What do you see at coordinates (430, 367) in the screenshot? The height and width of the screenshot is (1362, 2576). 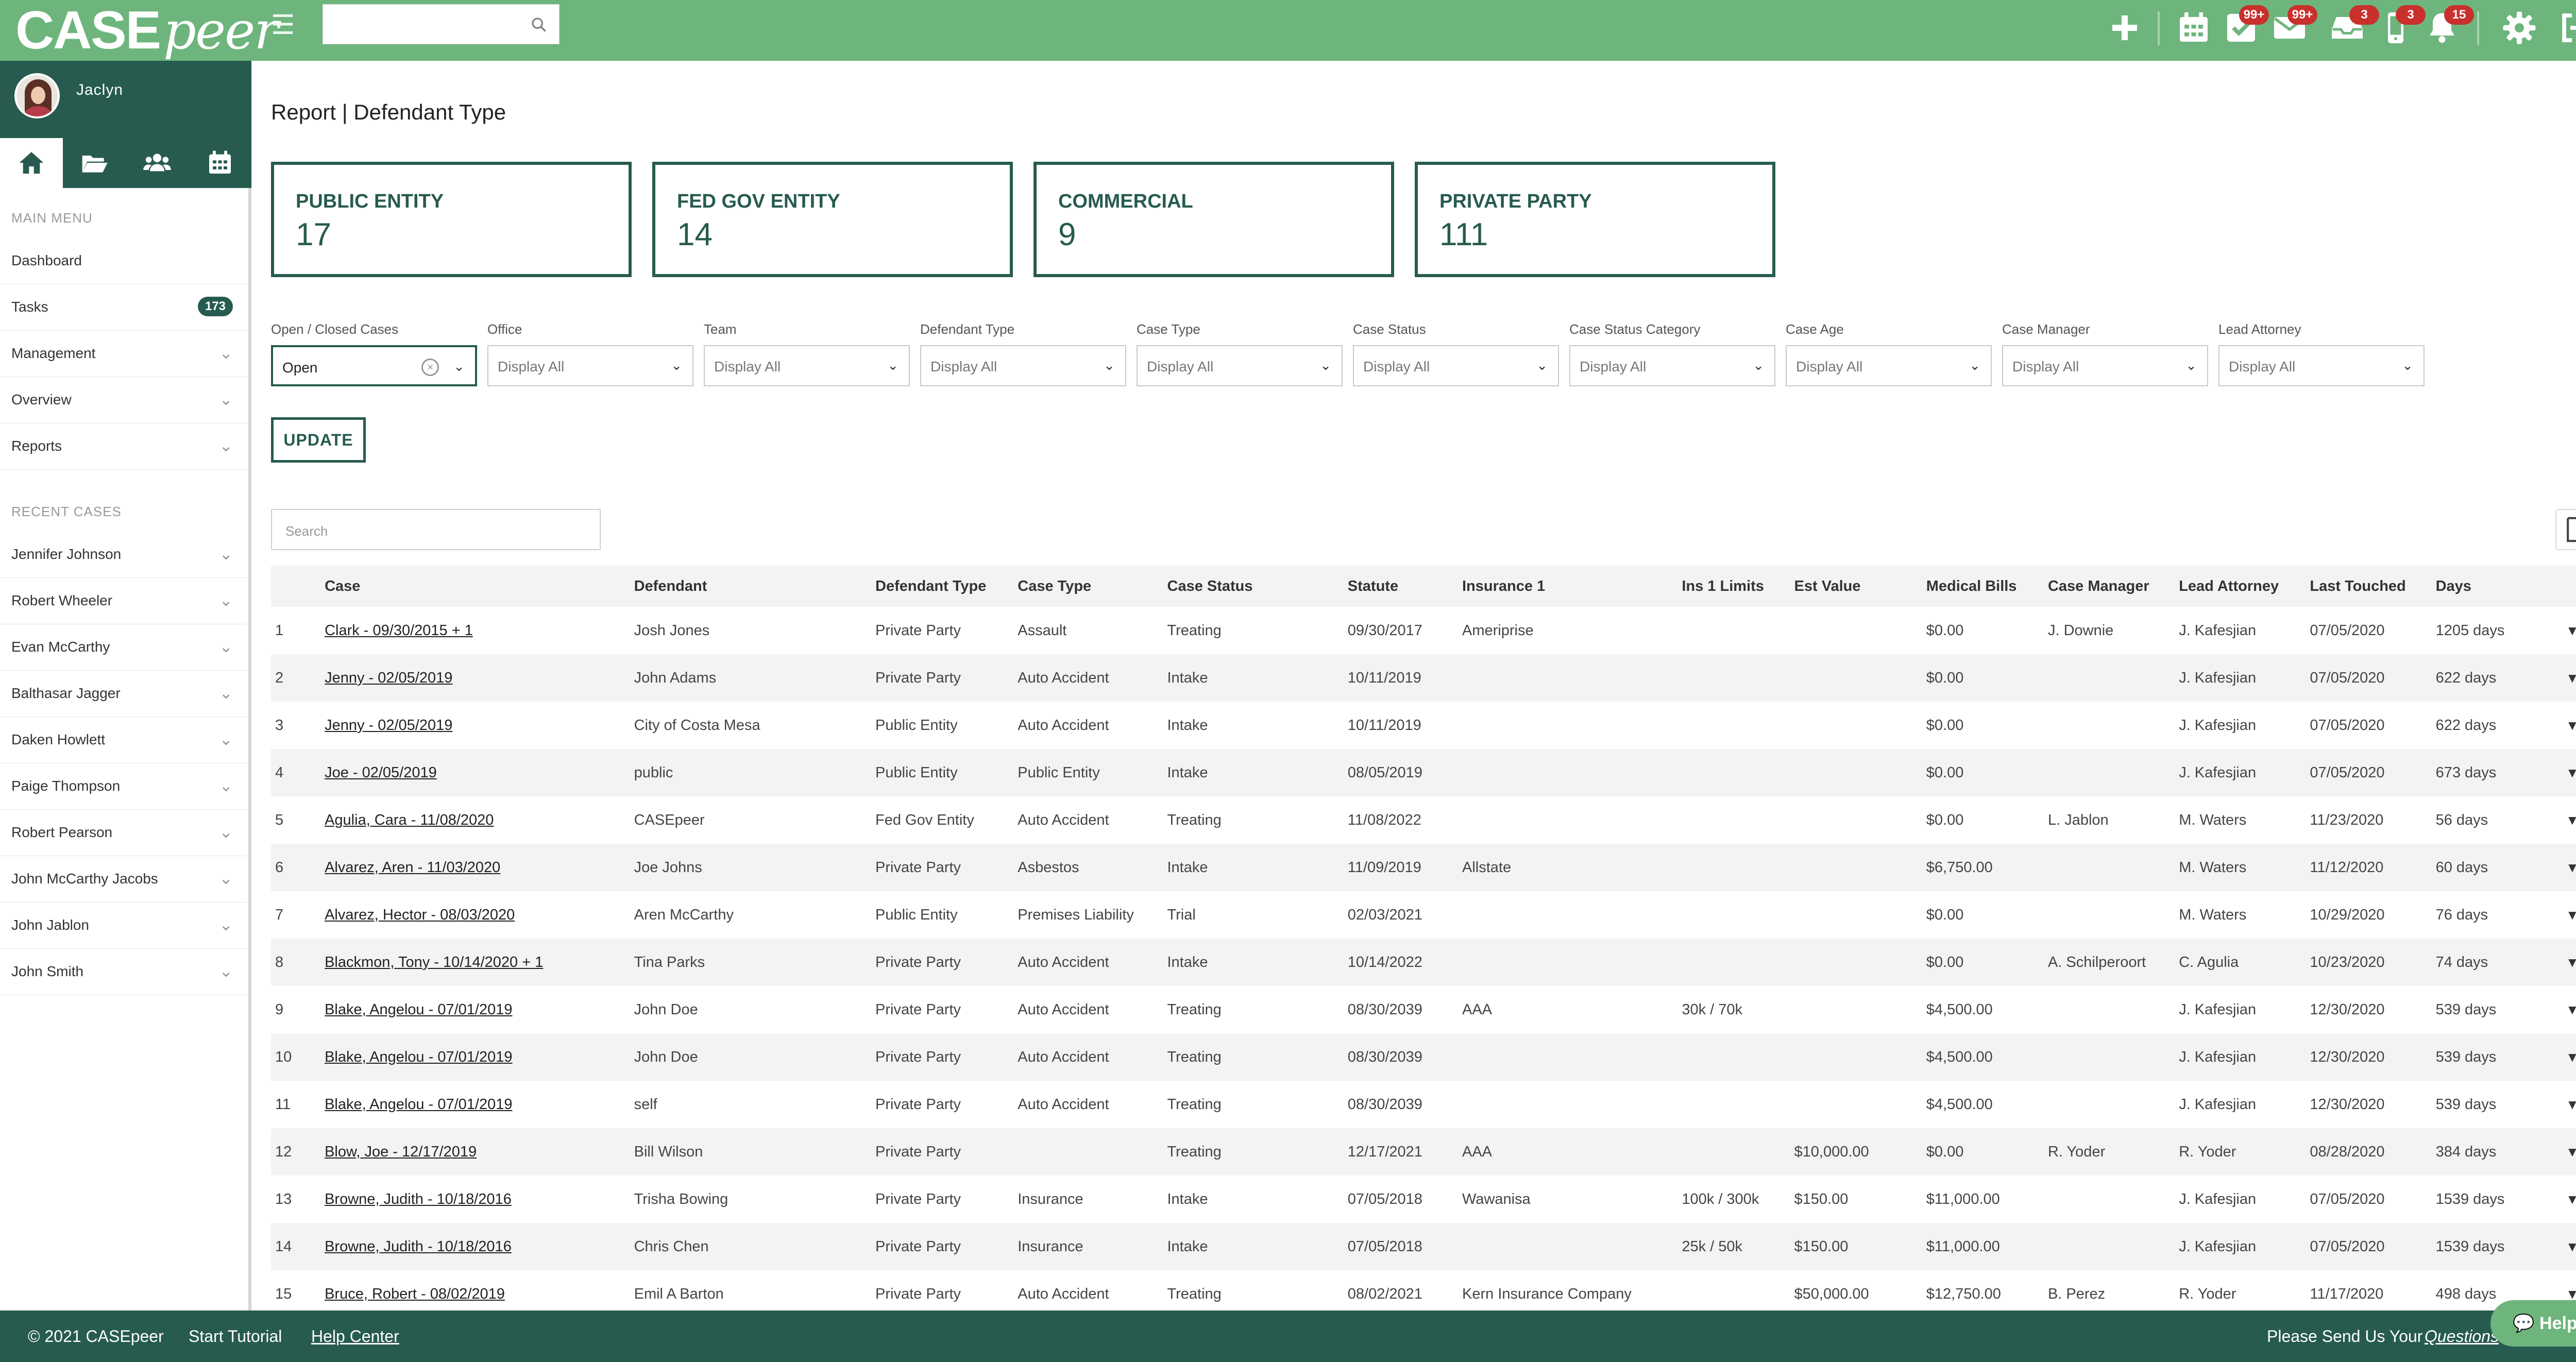 I see `clear-icon: ×` at bounding box center [430, 367].